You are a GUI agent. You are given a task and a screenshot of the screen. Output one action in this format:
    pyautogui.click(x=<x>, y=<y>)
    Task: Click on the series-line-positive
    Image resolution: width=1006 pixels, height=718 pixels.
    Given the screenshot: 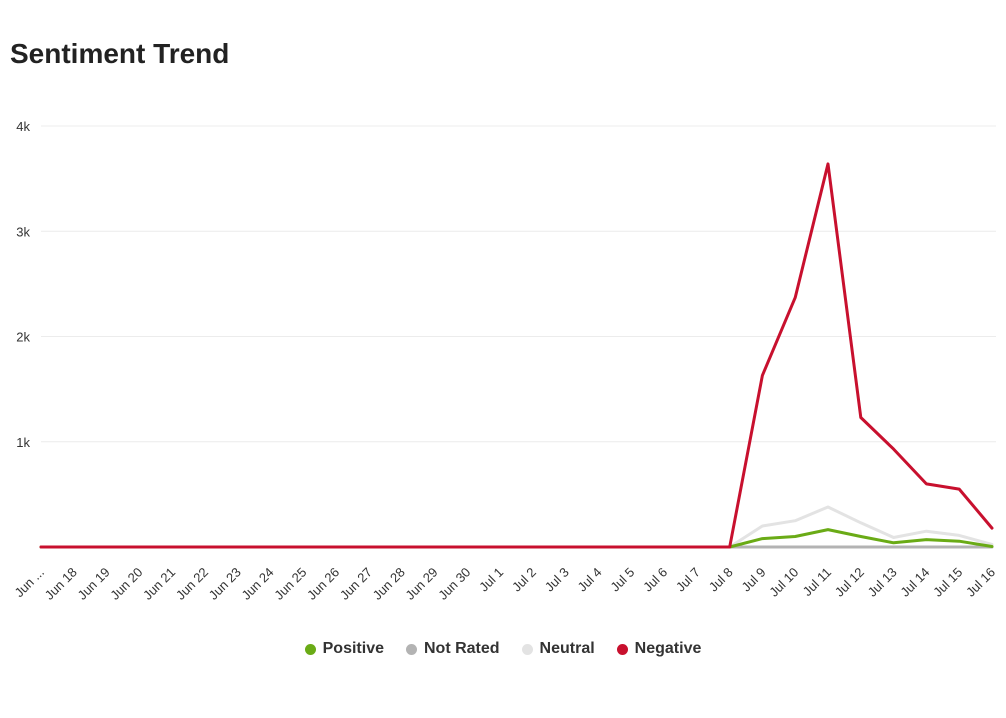 What is the action you would take?
    pyautogui.click(x=516, y=538)
    